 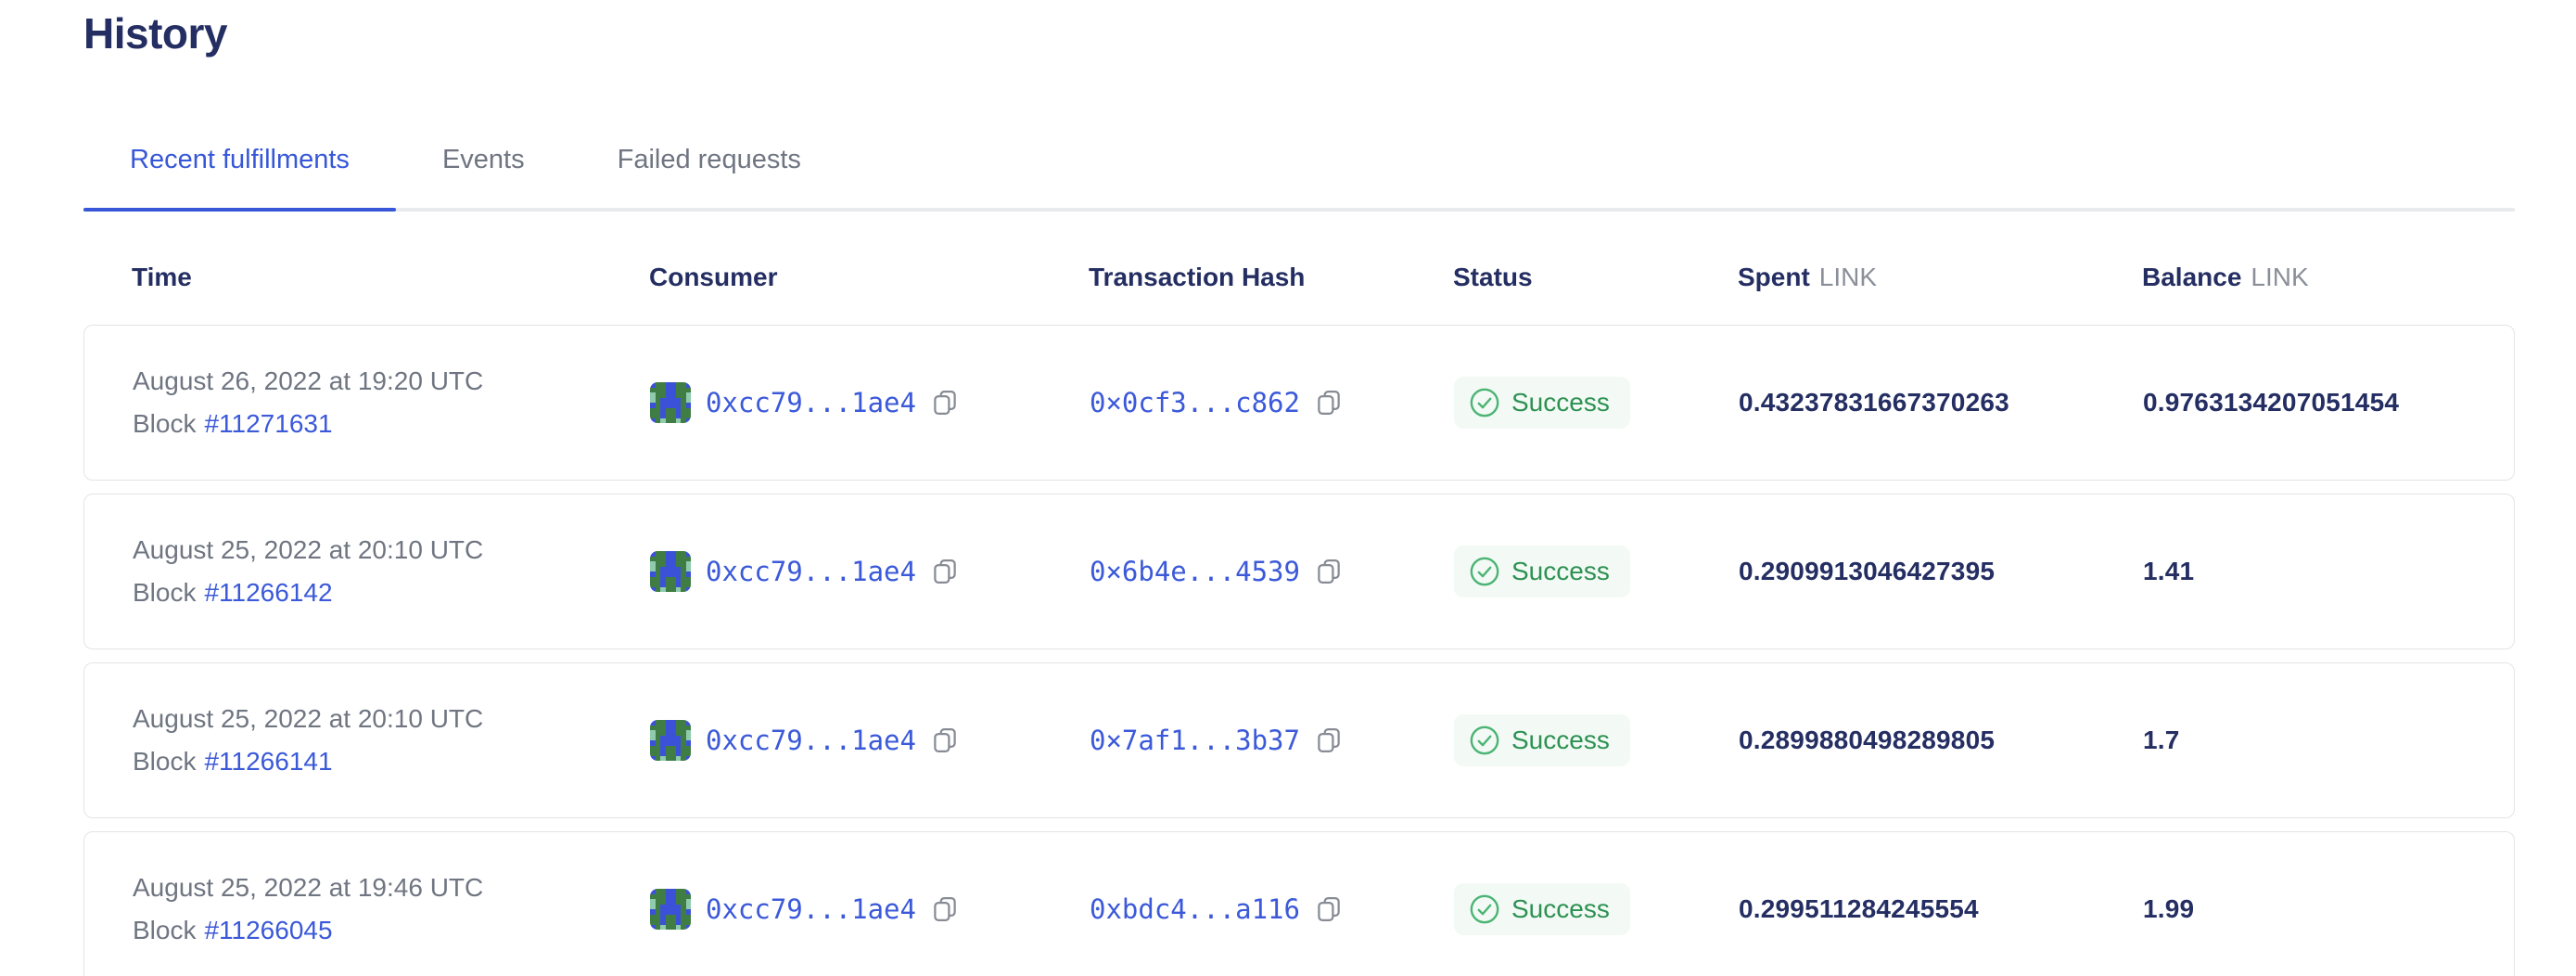 What do you see at coordinates (391, 424) in the screenshot?
I see `block-line: Block #11271631` at bounding box center [391, 424].